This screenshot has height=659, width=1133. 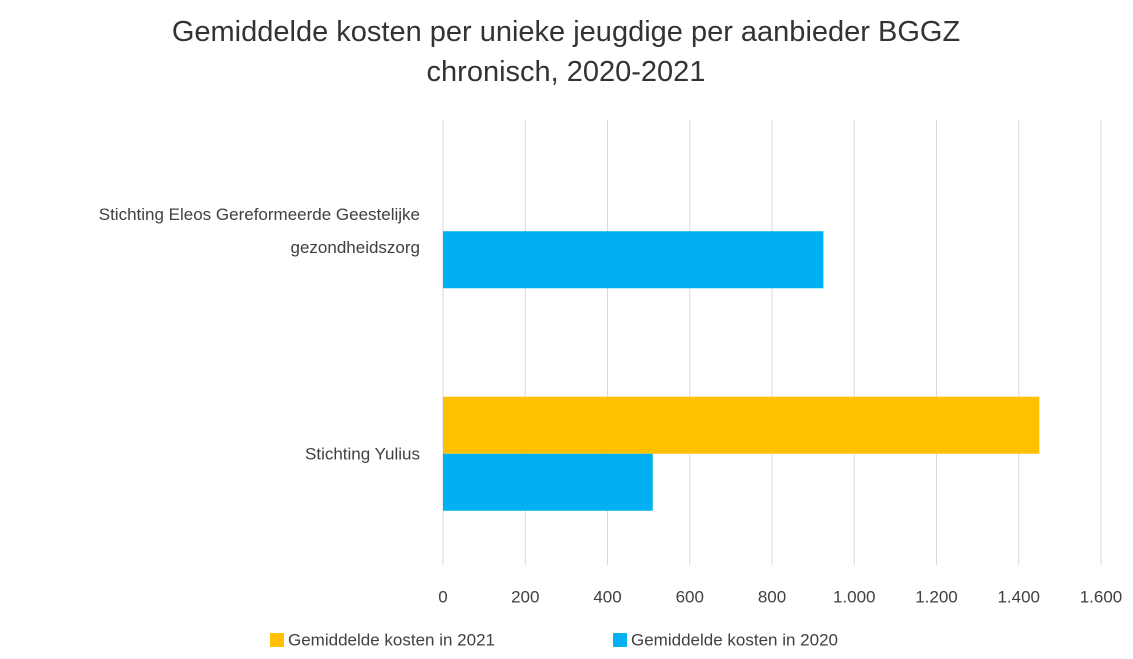 I want to click on x-tick-label: 1.400, so click(x=1018, y=596).